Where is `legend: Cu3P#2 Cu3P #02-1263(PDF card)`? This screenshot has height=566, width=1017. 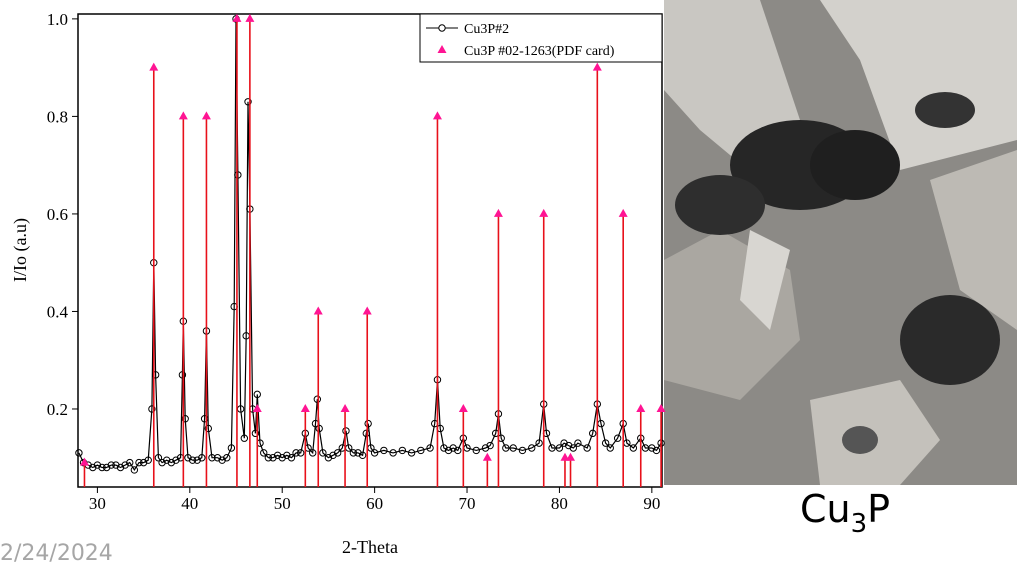
legend: Cu3P#2 Cu3P #02-1263(PDF card) is located at coordinates (541, 38).